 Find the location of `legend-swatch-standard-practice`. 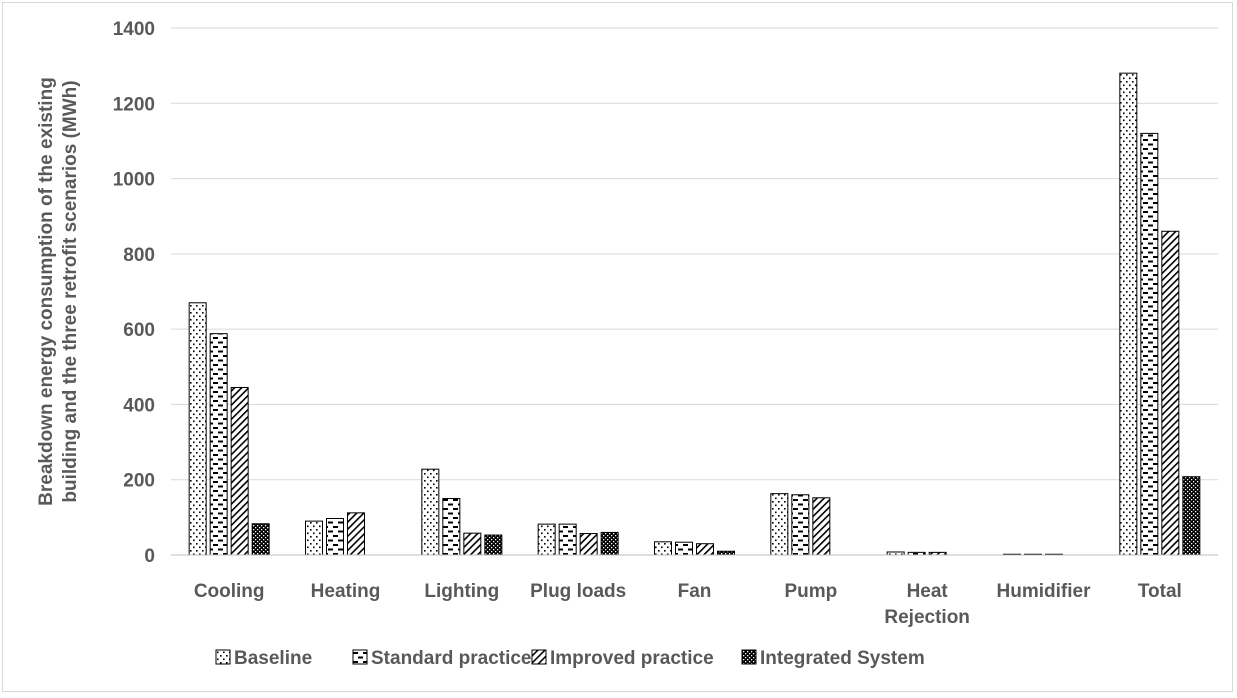

legend-swatch-standard-practice is located at coordinates (360, 657).